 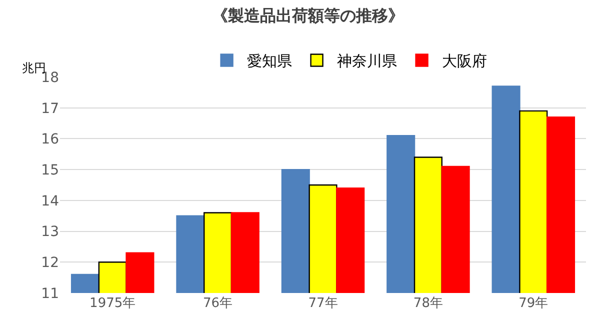 What do you see at coordinates (50, 232) in the screenshot?
I see `y-tick-label: 13` at bounding box center [50, 232].